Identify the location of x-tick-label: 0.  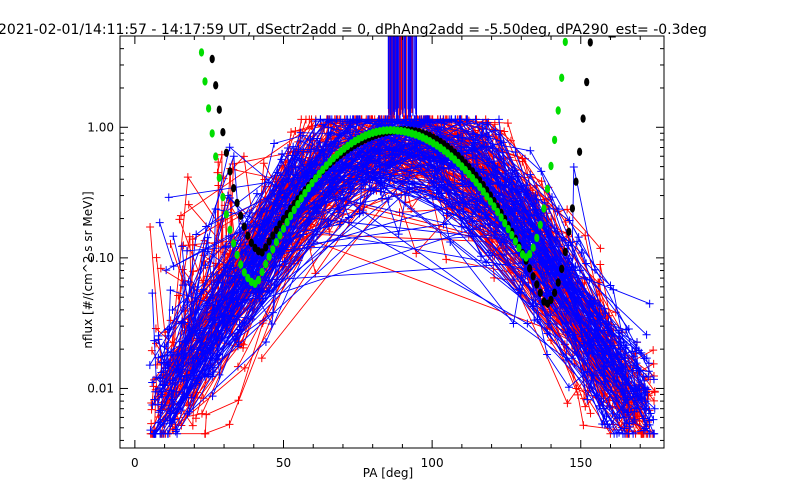
(135, 463).